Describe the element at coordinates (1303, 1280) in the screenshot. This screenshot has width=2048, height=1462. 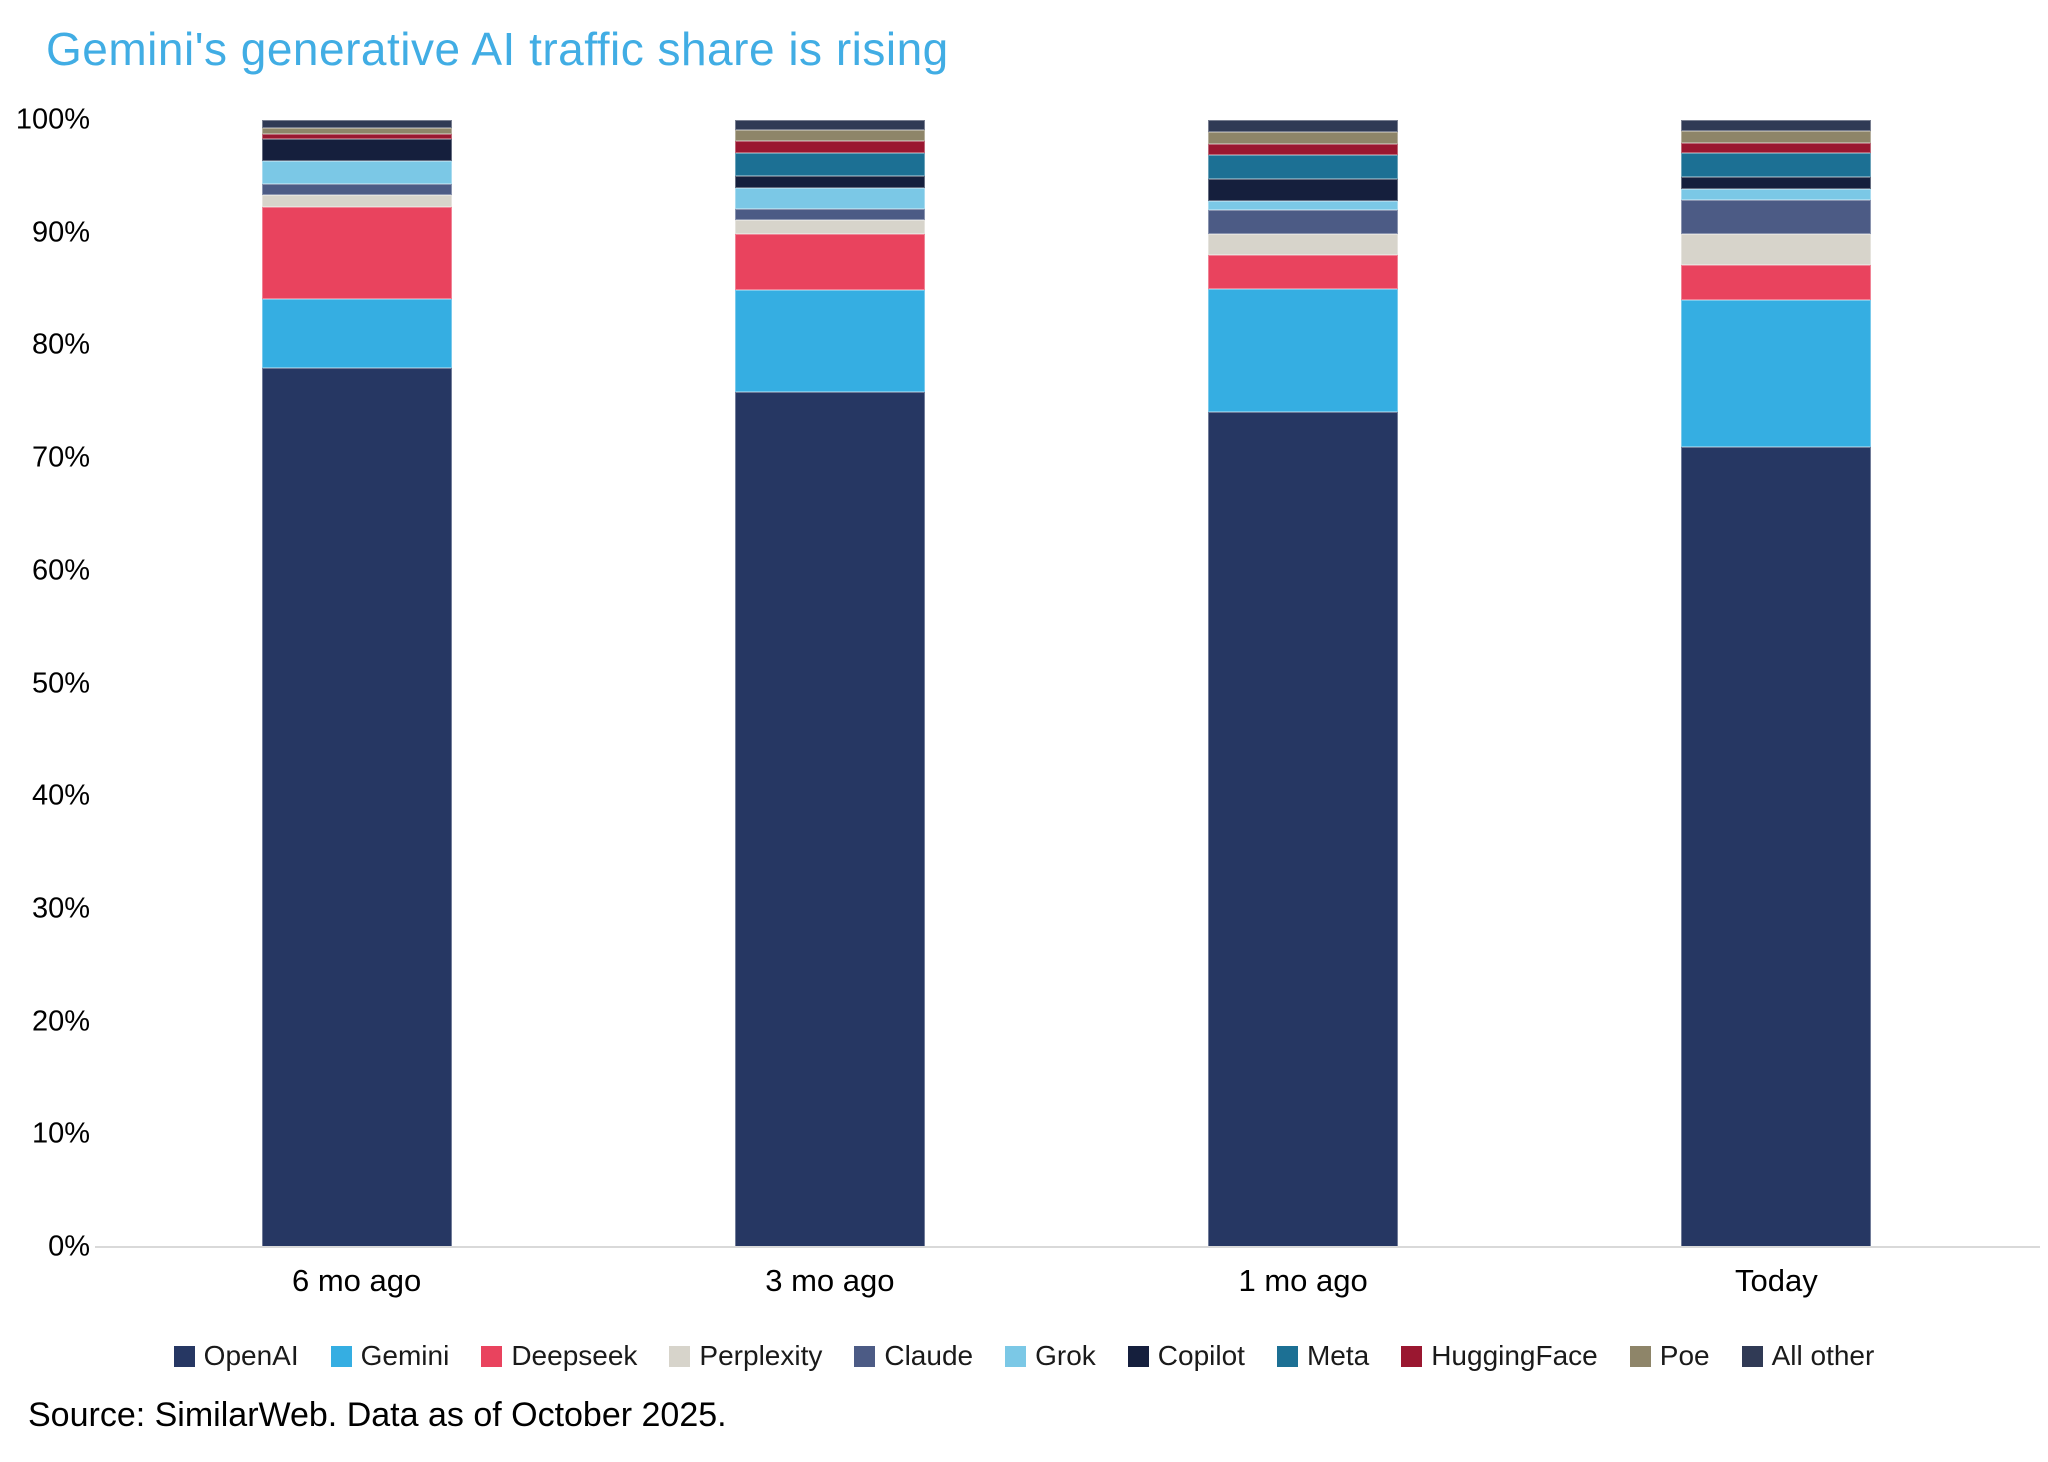
I see `x-axis-label-1-mo-ago: 1 mo ago` at that location.